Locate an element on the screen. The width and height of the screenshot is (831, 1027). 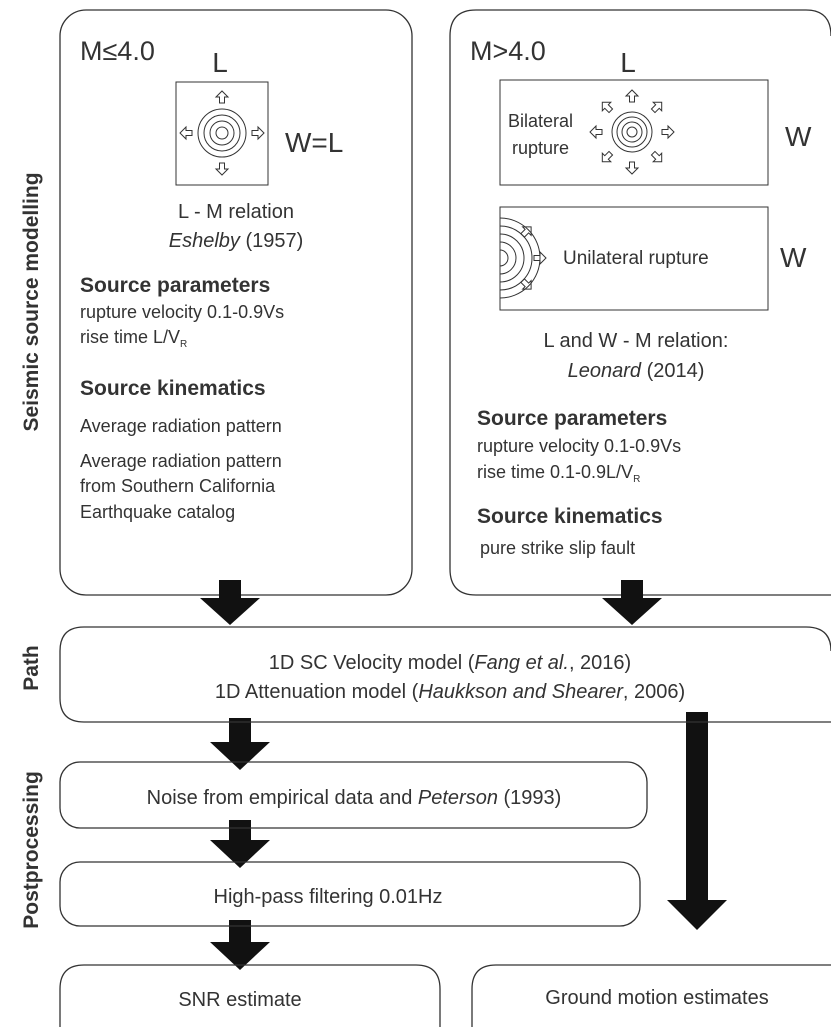
filter-text: High-pass filtering 0.01Hz is located at coordinates (328, 897).